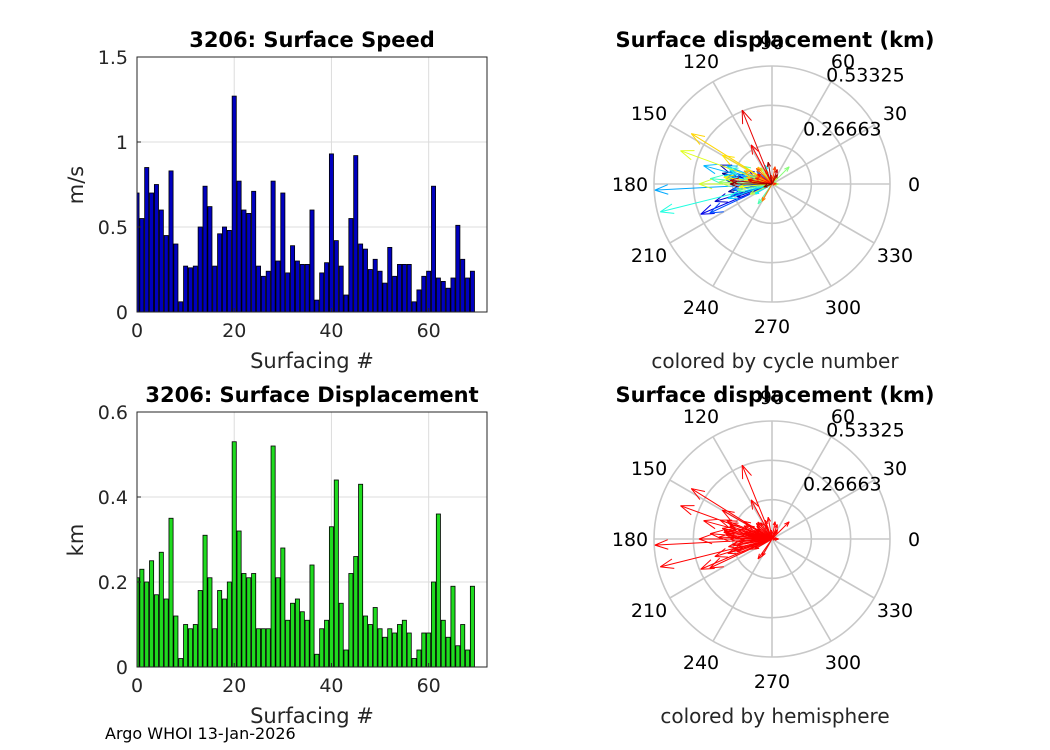 This screenshot has width=1050, height=750. Describe the element at coordinates (305, 204) in the screenshot. I see `speed-bars` at that location.